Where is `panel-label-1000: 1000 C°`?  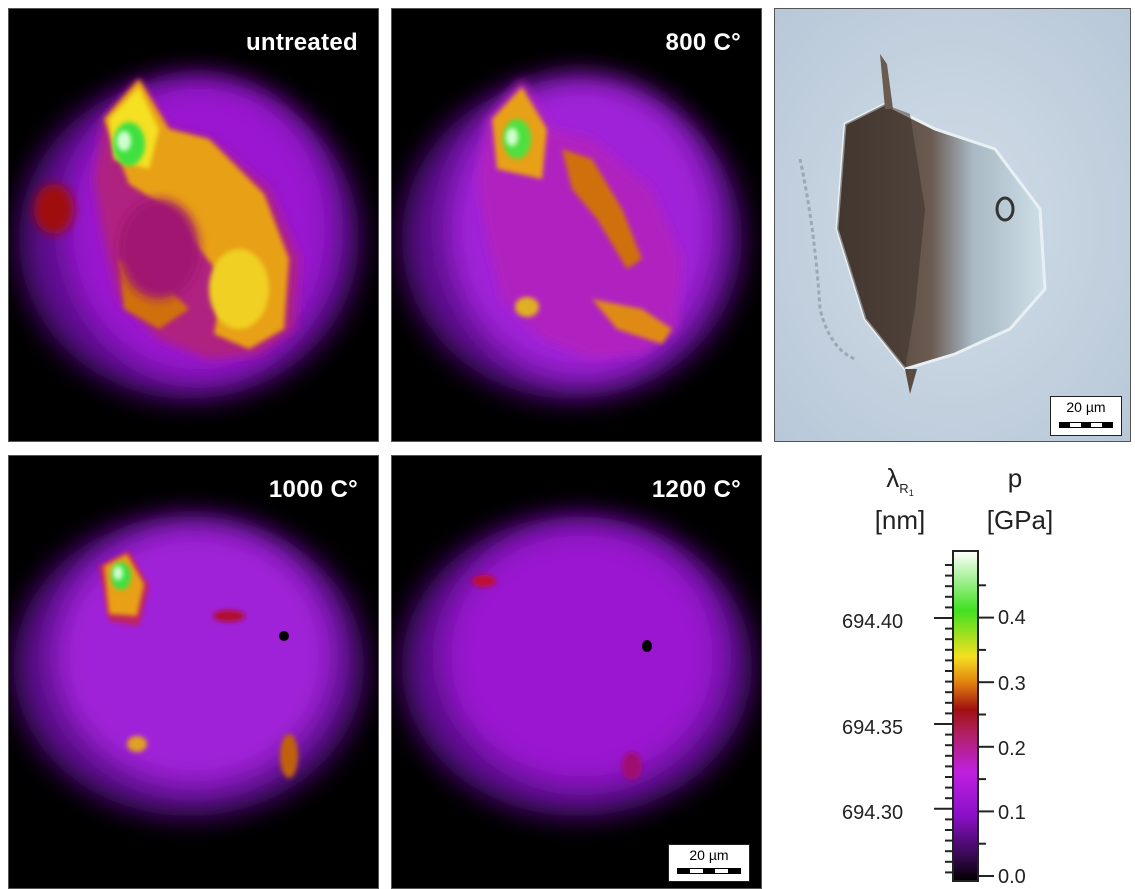
panel-label-1000: 1000 C° is located at coordinates (313, 489).